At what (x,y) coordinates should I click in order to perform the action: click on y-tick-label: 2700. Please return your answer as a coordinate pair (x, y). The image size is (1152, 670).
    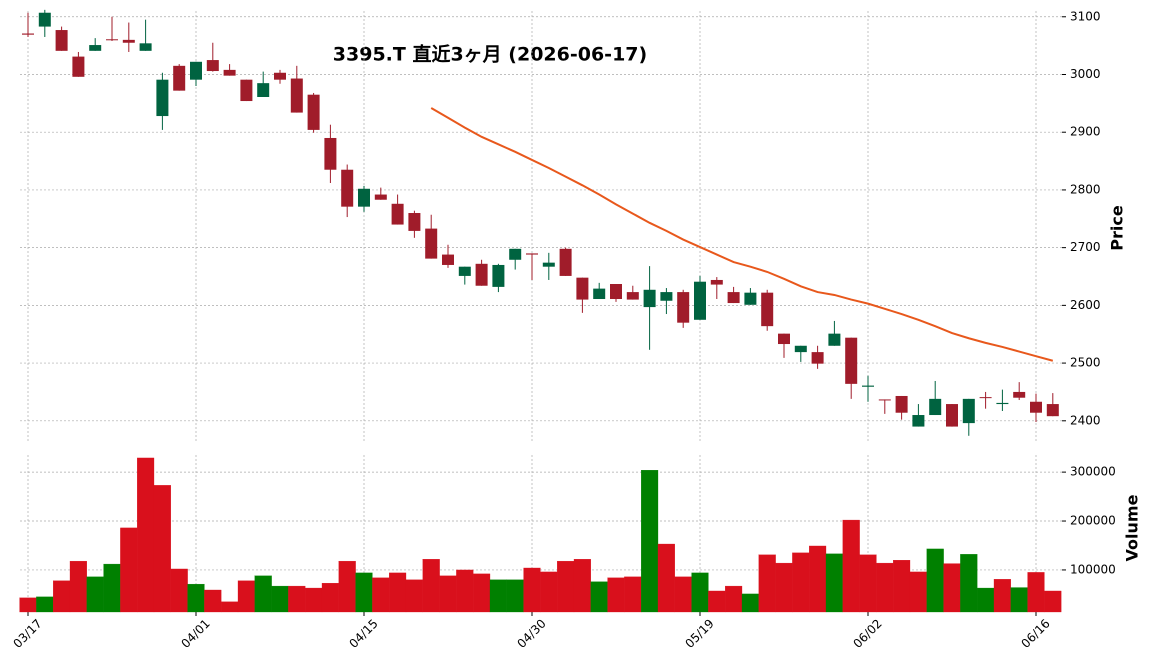
    Looking at the image, I should click on (1085, 247).